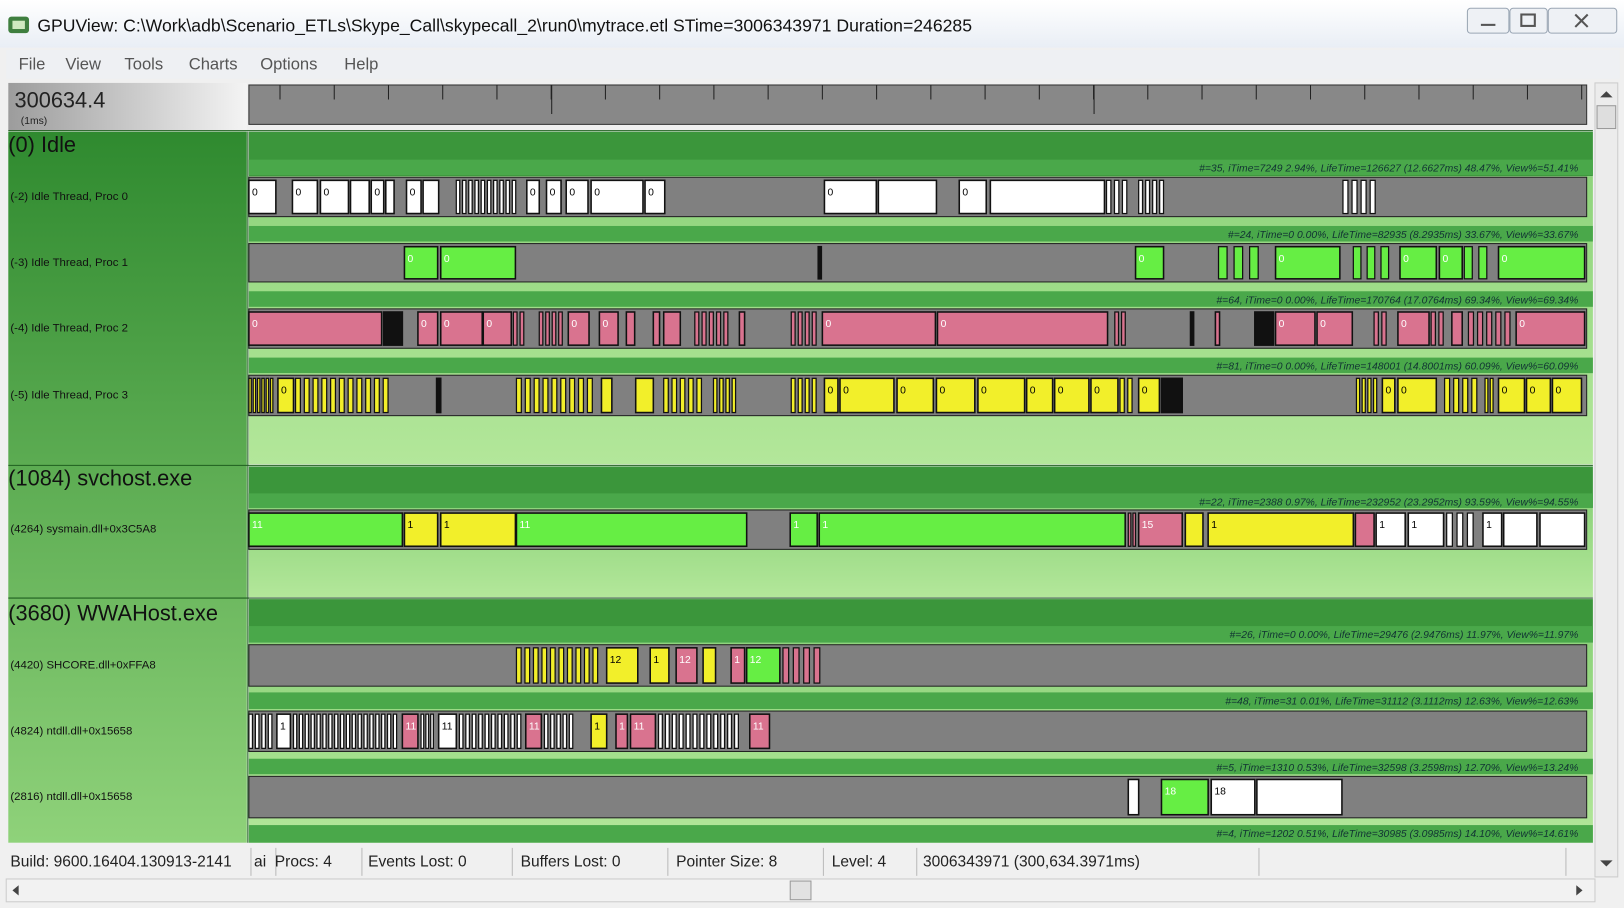  Describe the element at coordinates (82, 665) in the screenshot. I see `thread-name: (4420) SHCORE.dll+0xFFA8` at that location.